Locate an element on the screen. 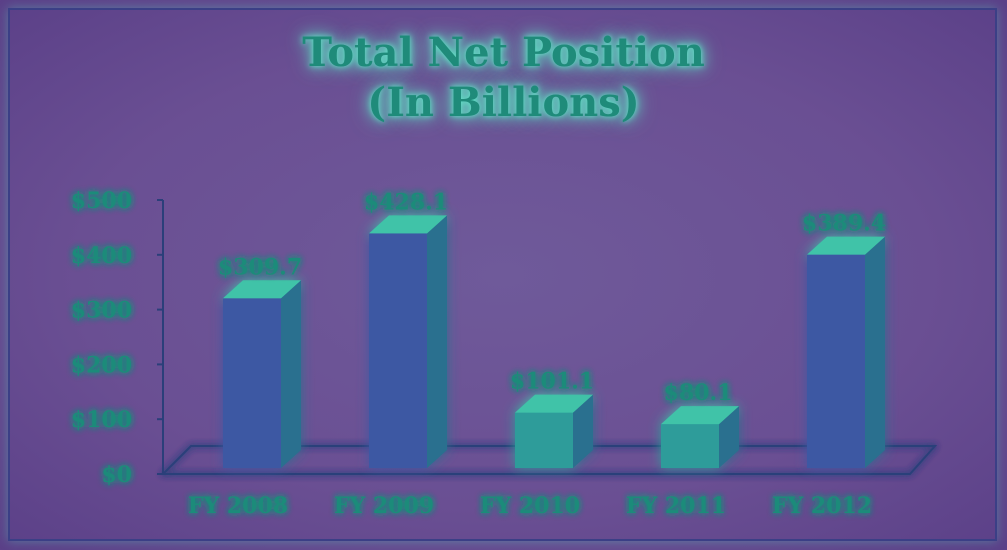 The width and height of the screenshot is (1007, 550). y-tick-label: $400 is located at coordinates (101, 256).